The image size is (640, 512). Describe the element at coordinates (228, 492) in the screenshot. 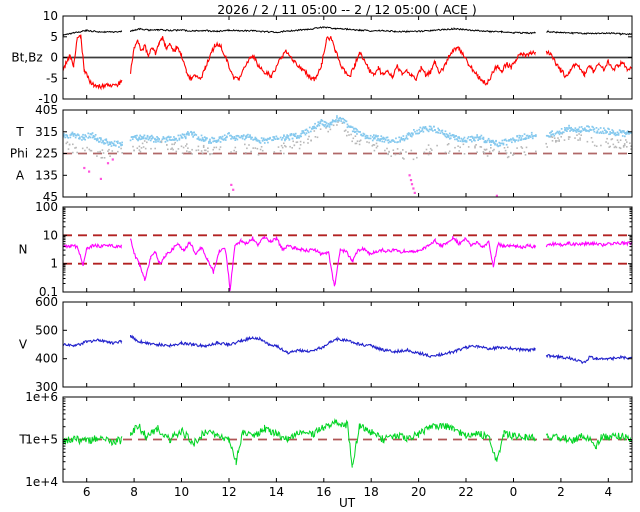

I see `x-tick-label: 12` at that location.